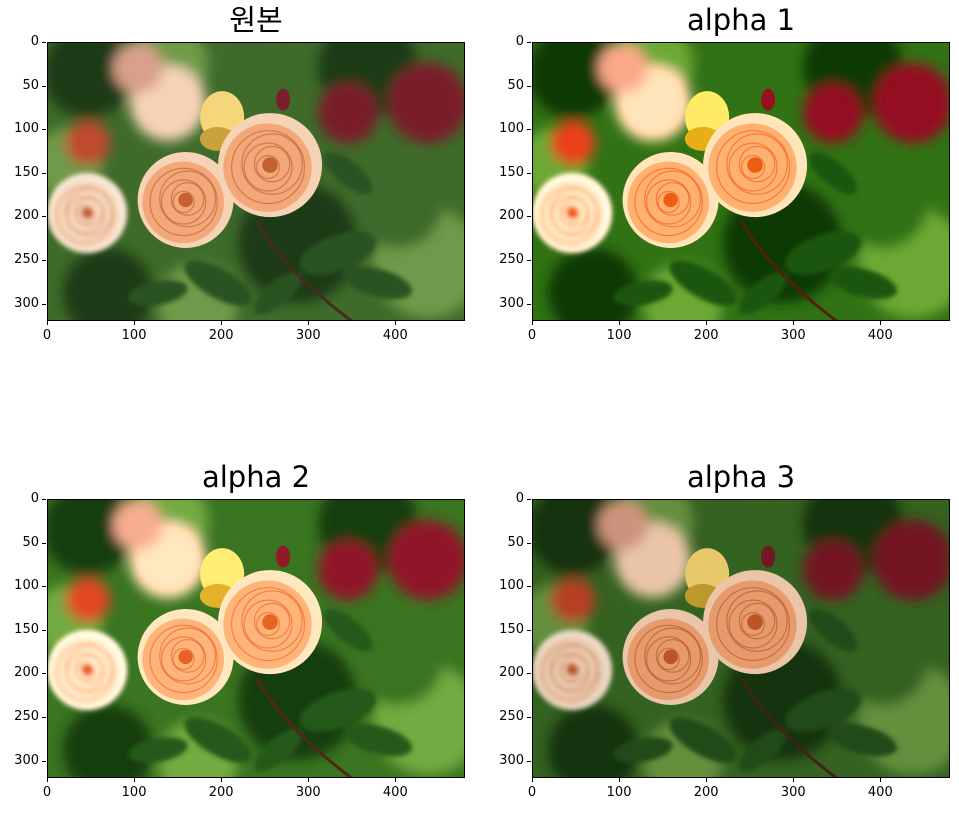 The image size is (959, 814). I want to click on panel-title: alpha 3, so click(741, 477).